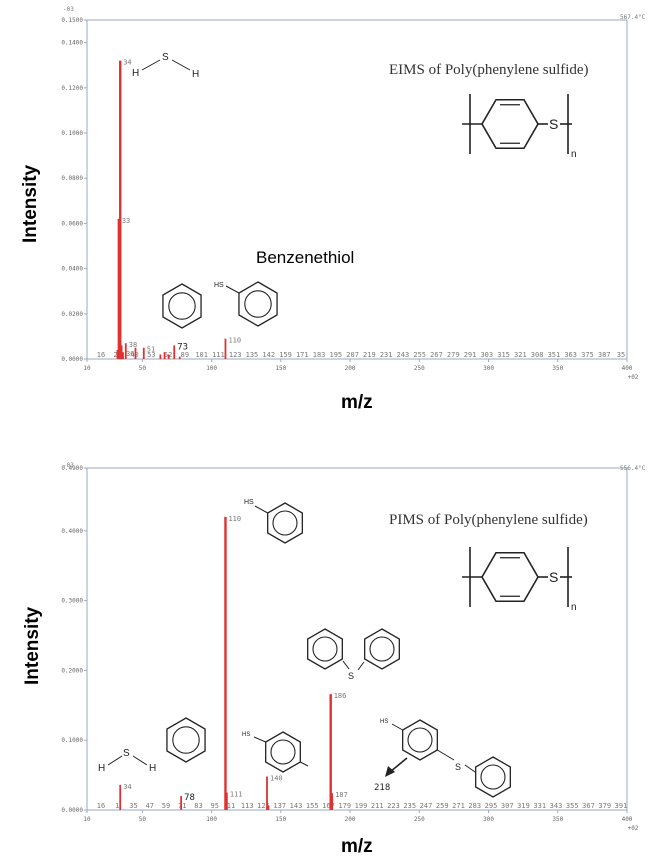 This screenshot has width=670, height=864. What do you see at coordinates (474, 806) in the screenshot?
I see `baseline-peak-label: 283` at bounding box center [474, 806].